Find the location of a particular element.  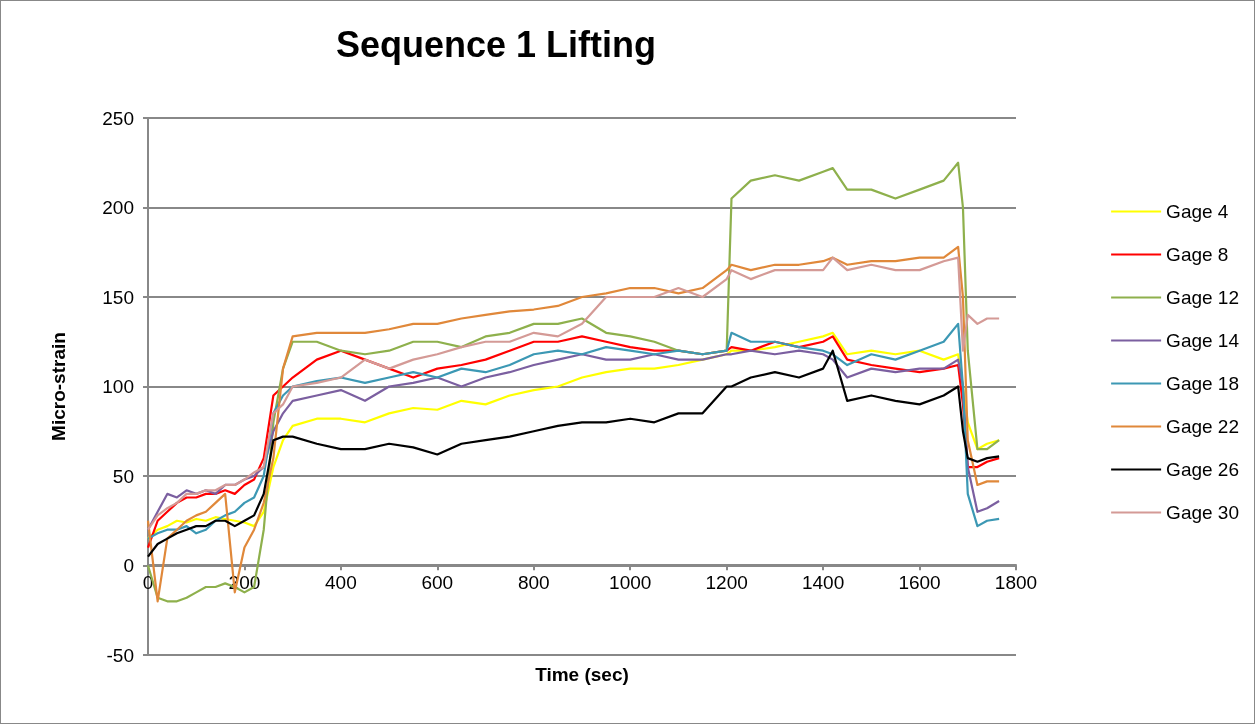

x-tick-label: 1400 is located at coordinates (823, 583).